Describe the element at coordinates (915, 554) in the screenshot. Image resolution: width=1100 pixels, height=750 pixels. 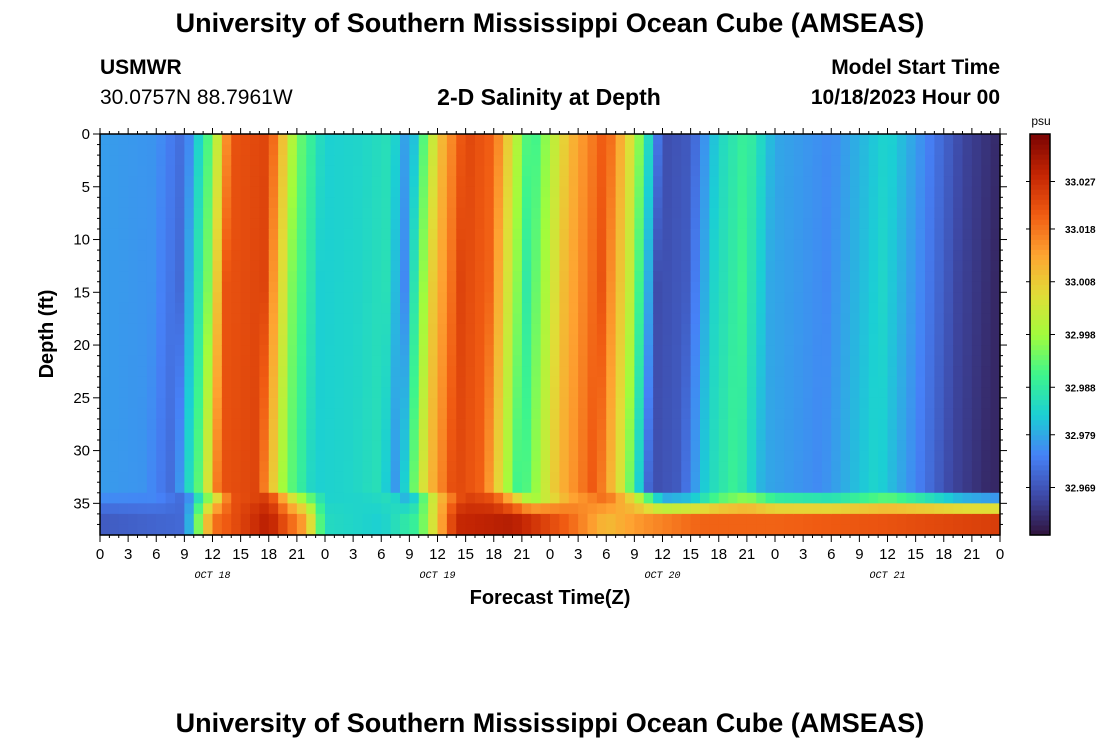
I see `x-tick-label: 15` at that location.